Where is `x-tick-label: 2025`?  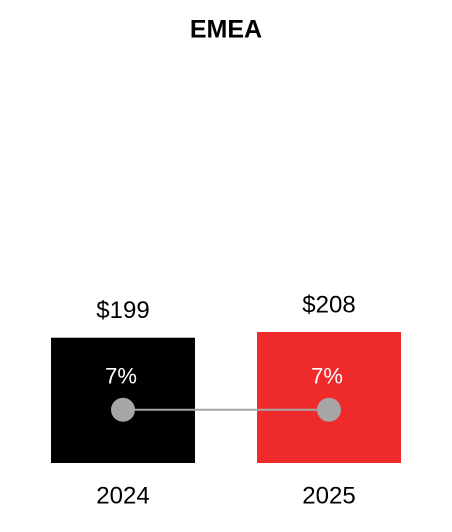 x-tick-label: 2025 is located at coordinates (328, 495).